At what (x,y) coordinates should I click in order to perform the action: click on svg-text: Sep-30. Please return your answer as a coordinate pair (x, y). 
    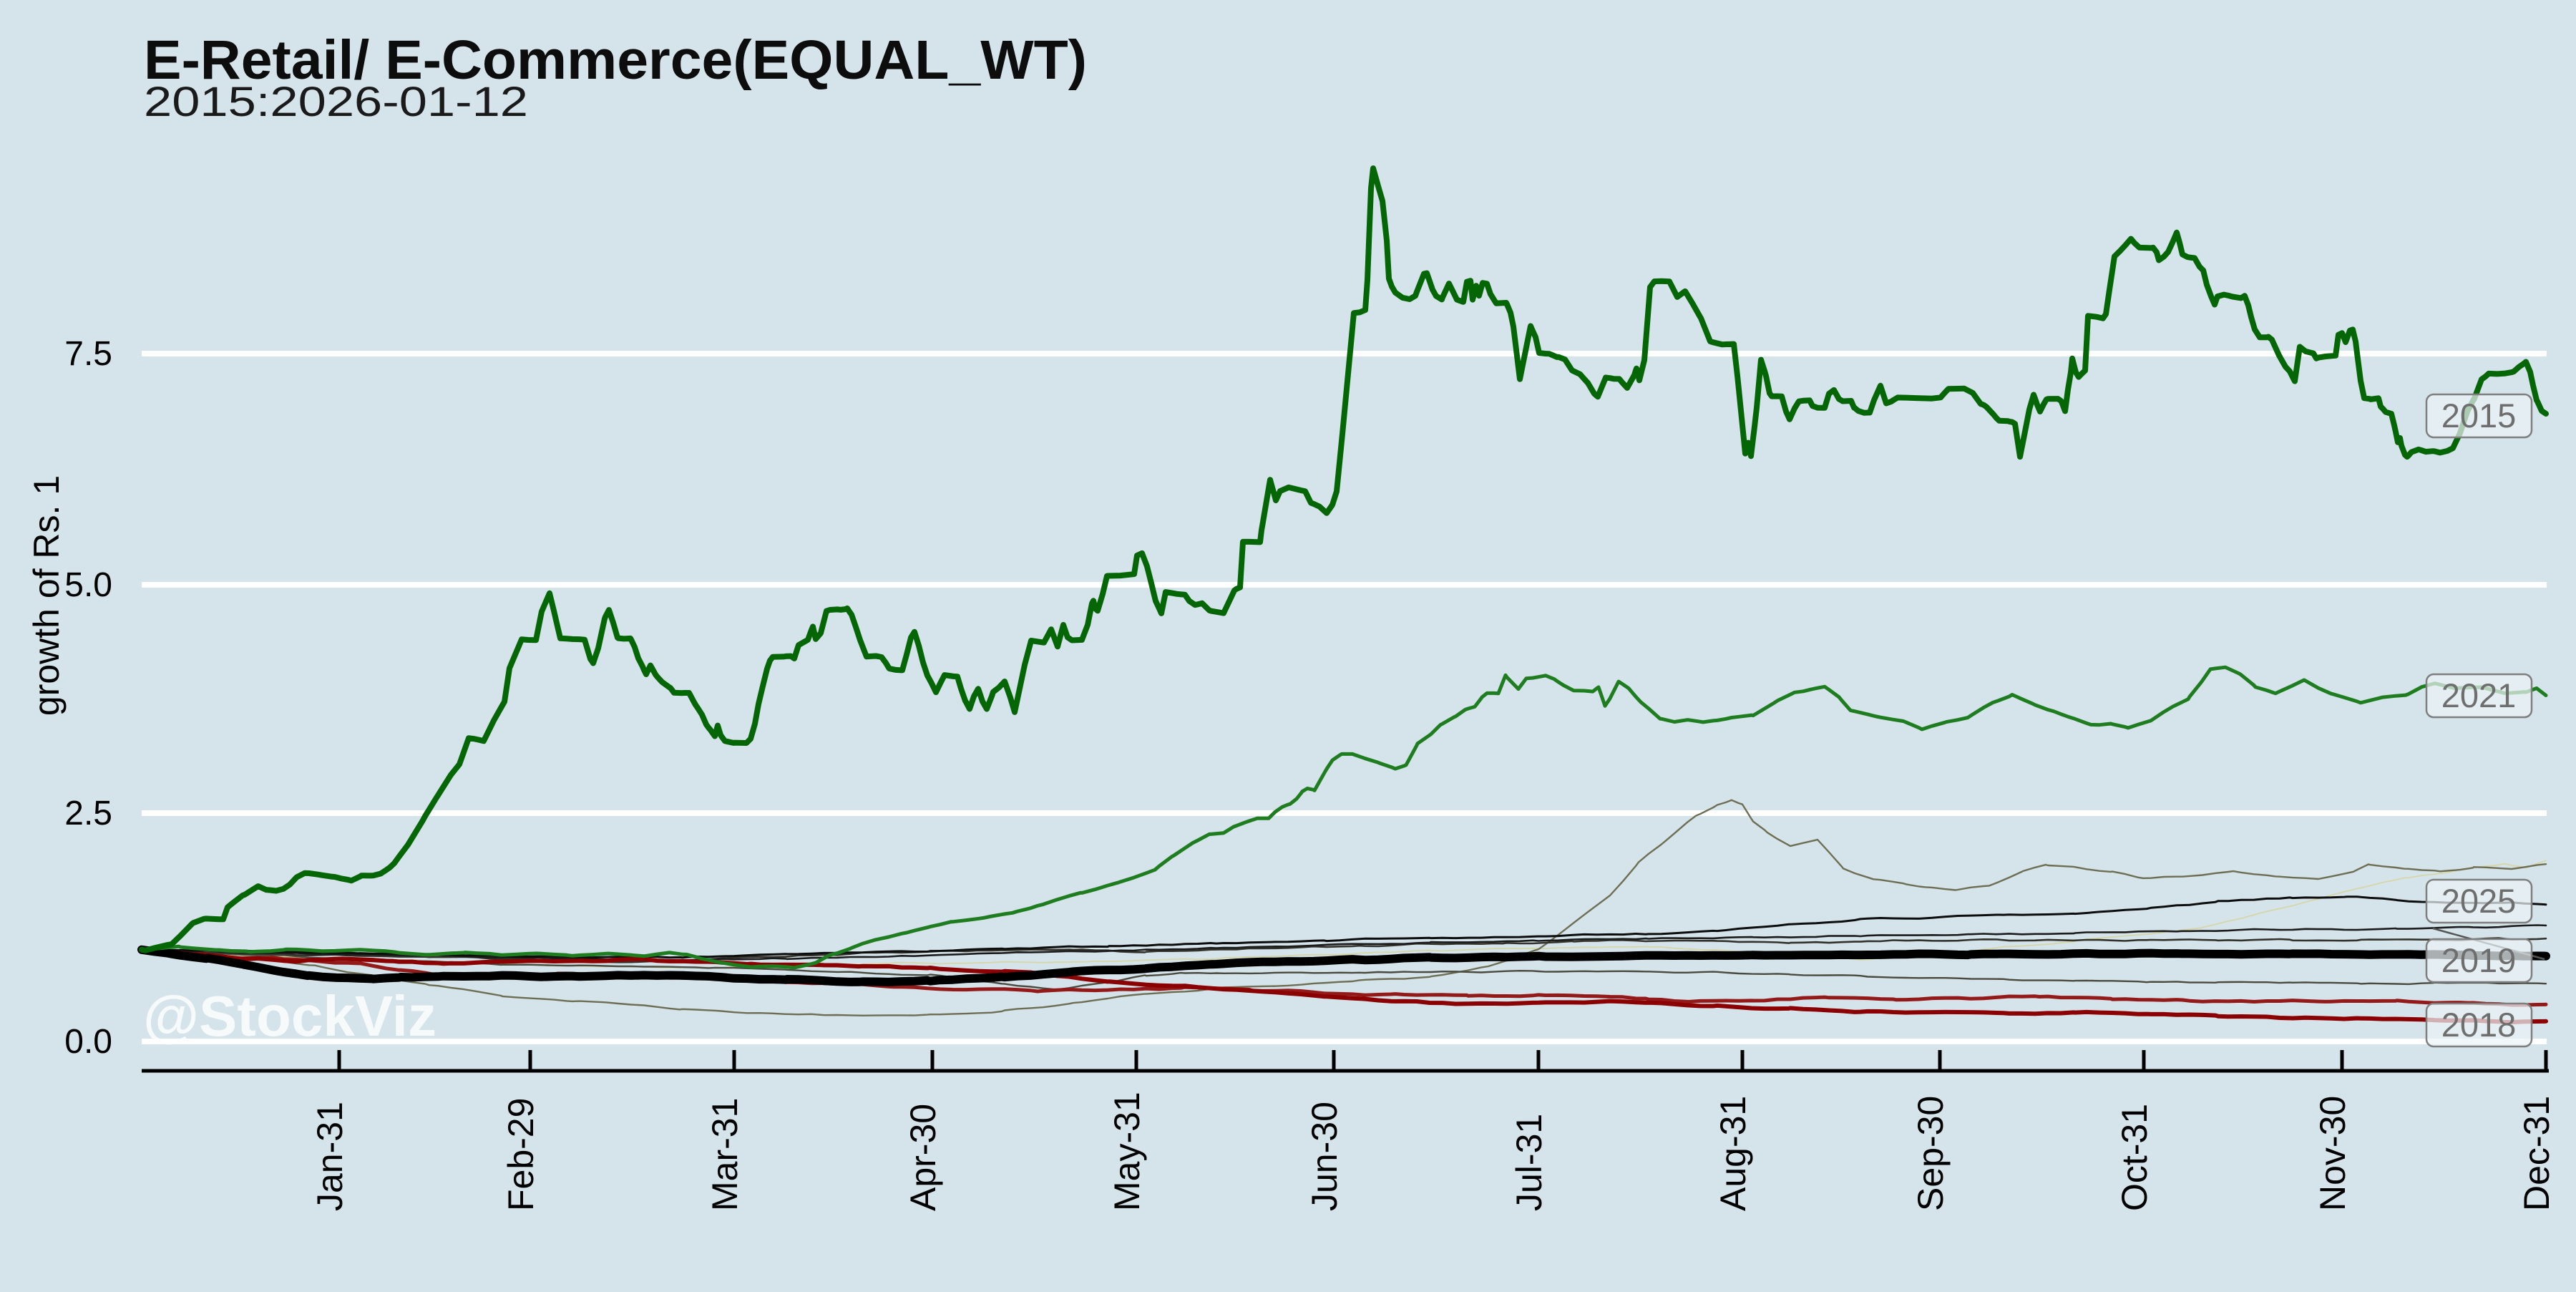
    Looking at the image, I should click on (1931, 1153).